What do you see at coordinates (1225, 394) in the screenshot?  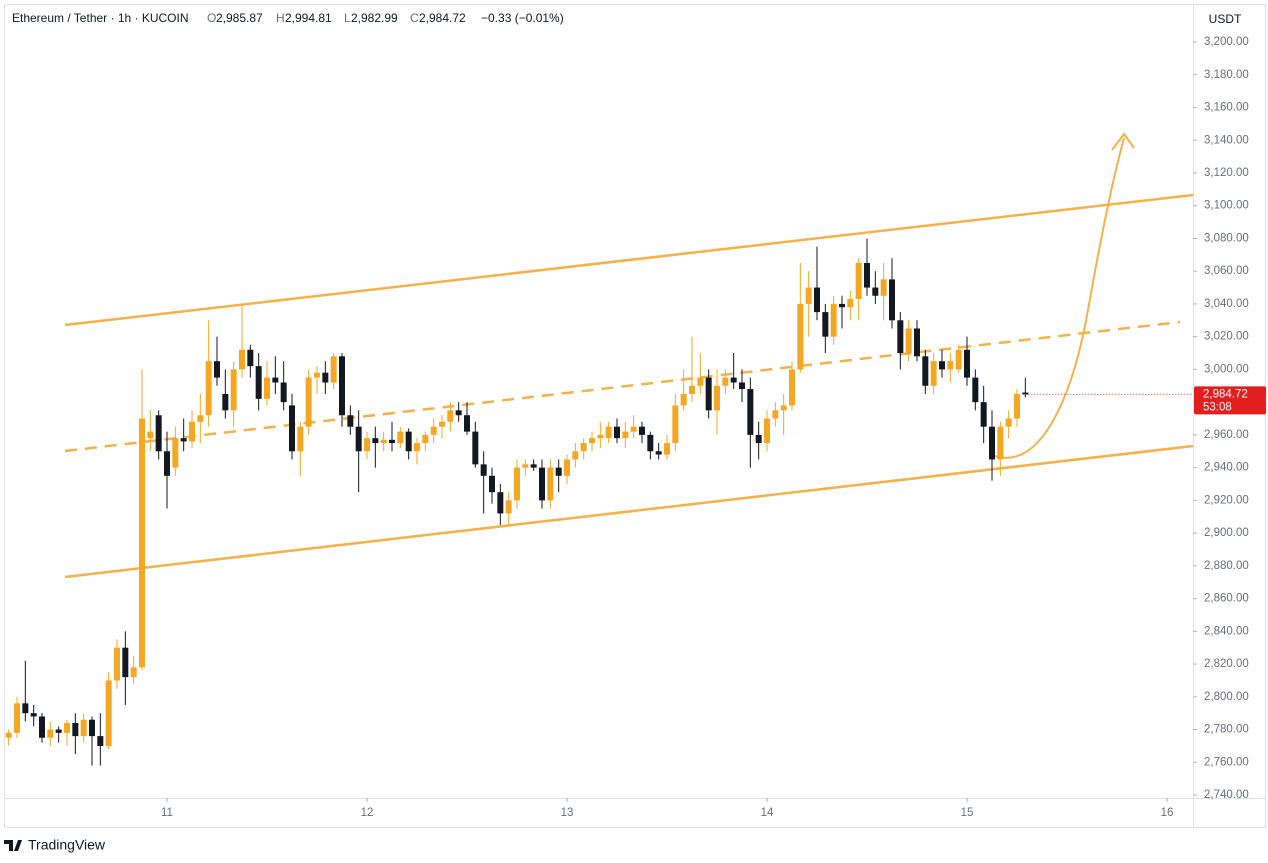 I see `last-price-label: 2,984.72` at bounding box center [1225, 394].